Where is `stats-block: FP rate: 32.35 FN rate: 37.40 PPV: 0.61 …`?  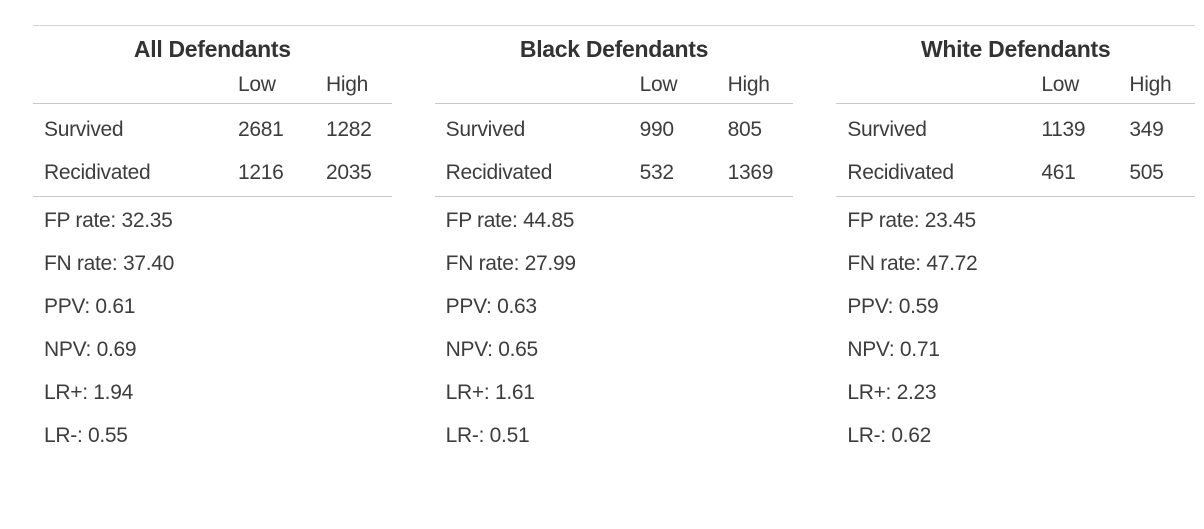
stats-block: FP rate: 32.35 FN rate: 37.40 PPV: 0.61 … is located at coordinates (212, 327).